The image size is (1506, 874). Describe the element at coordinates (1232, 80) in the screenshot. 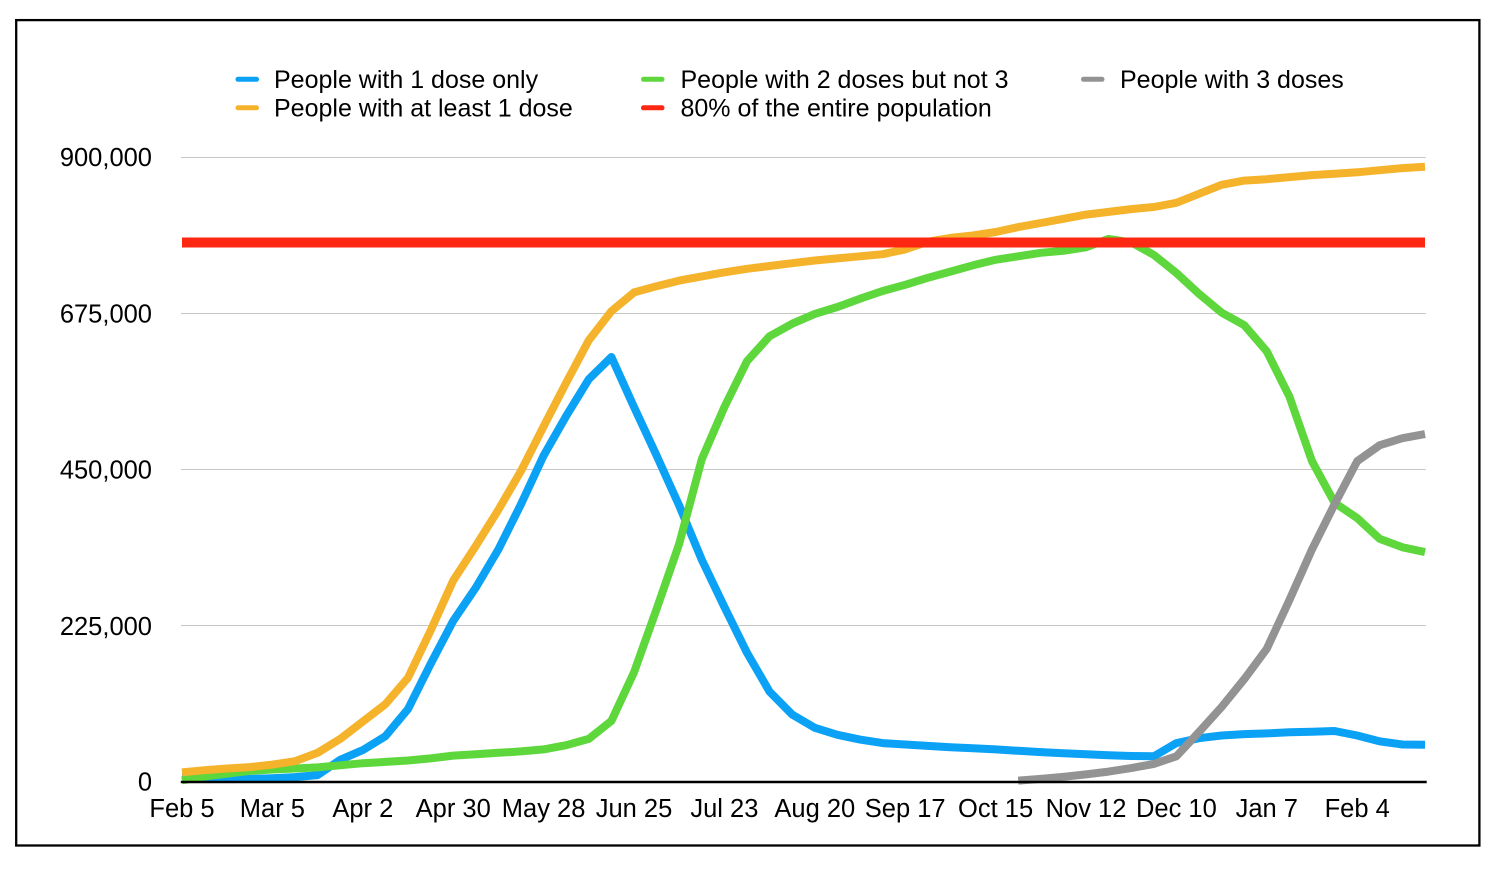

I see `svg-text: People with 3 doses` at that location.